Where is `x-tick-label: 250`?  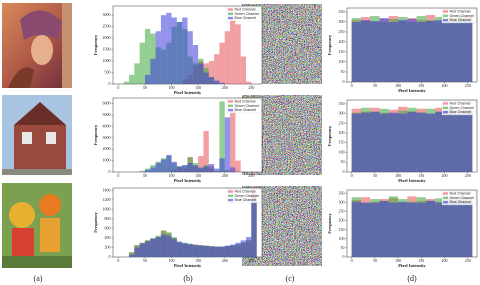
x-tick-label: 250 is located at coordinates (468, 175).